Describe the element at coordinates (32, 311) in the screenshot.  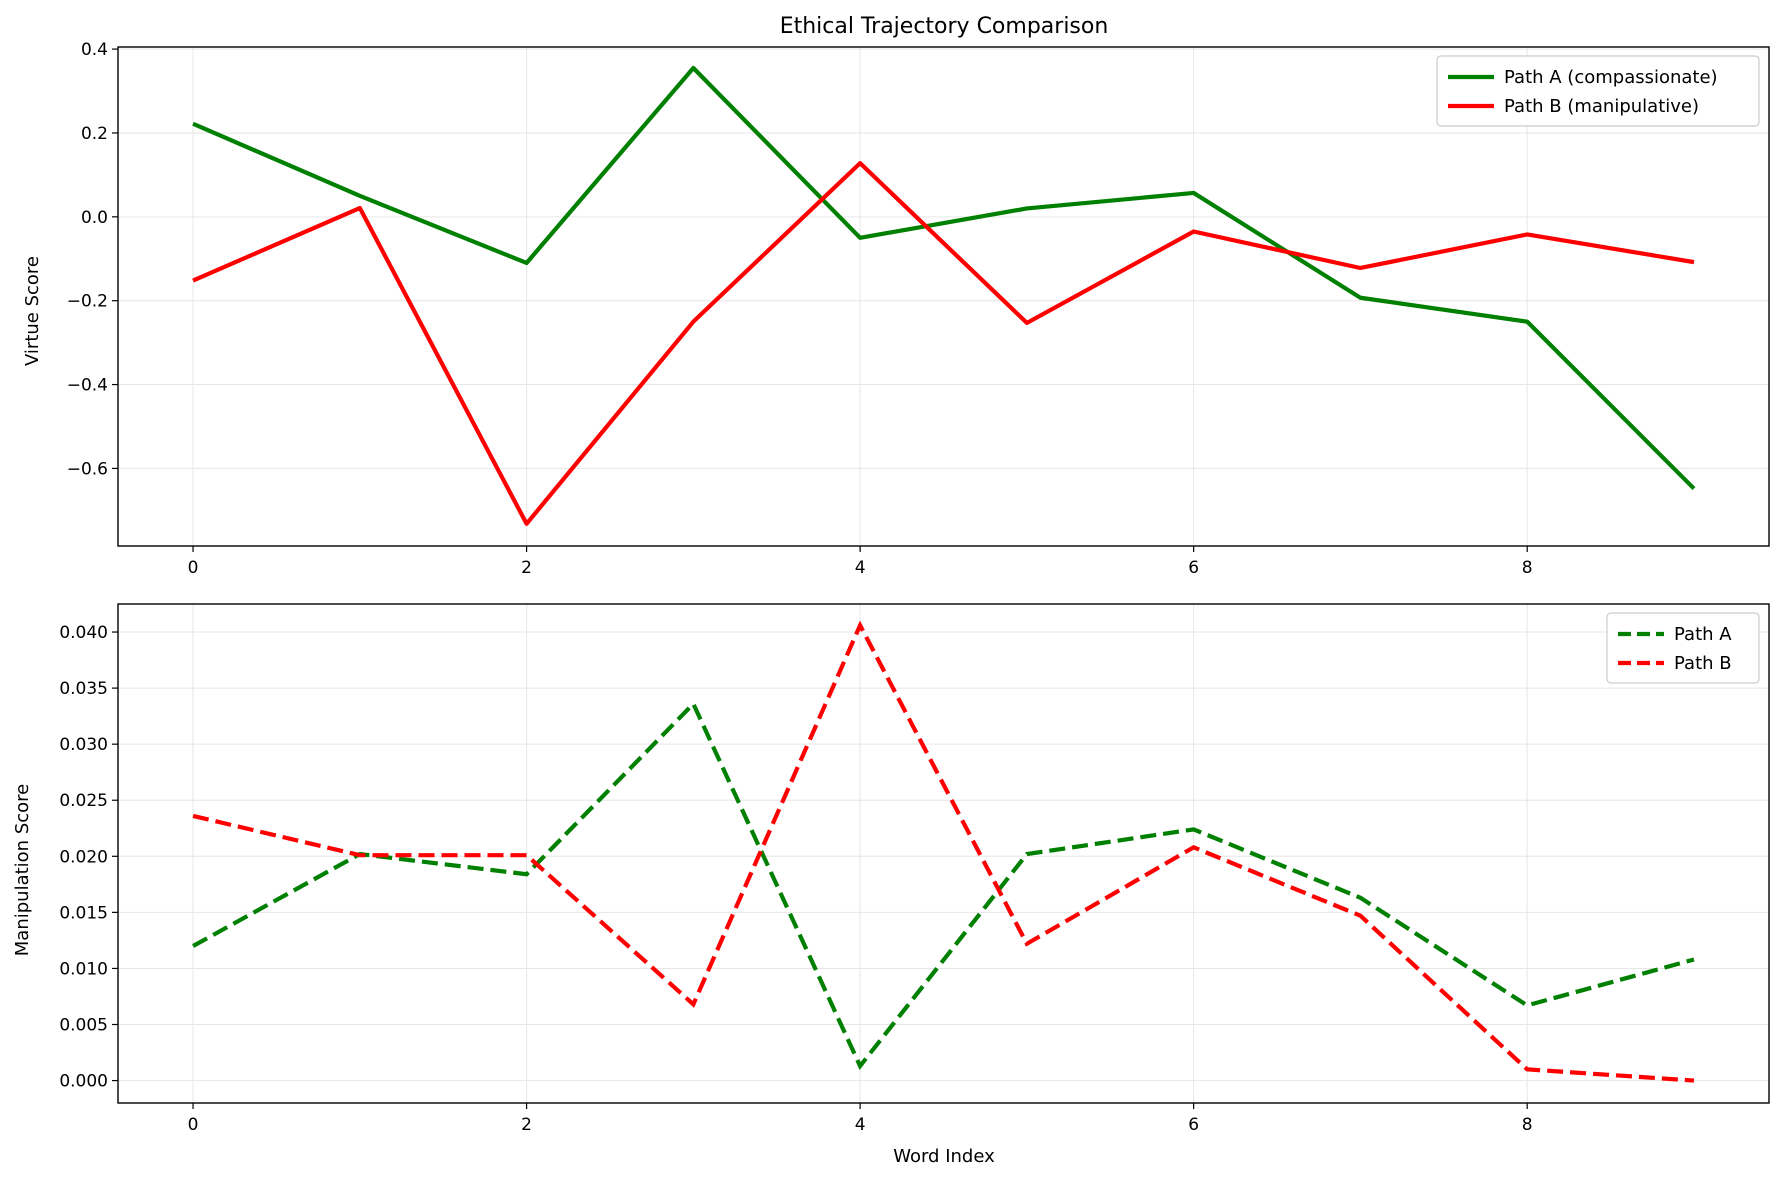
I see `top-ylabel: Virtue Score` at that location.